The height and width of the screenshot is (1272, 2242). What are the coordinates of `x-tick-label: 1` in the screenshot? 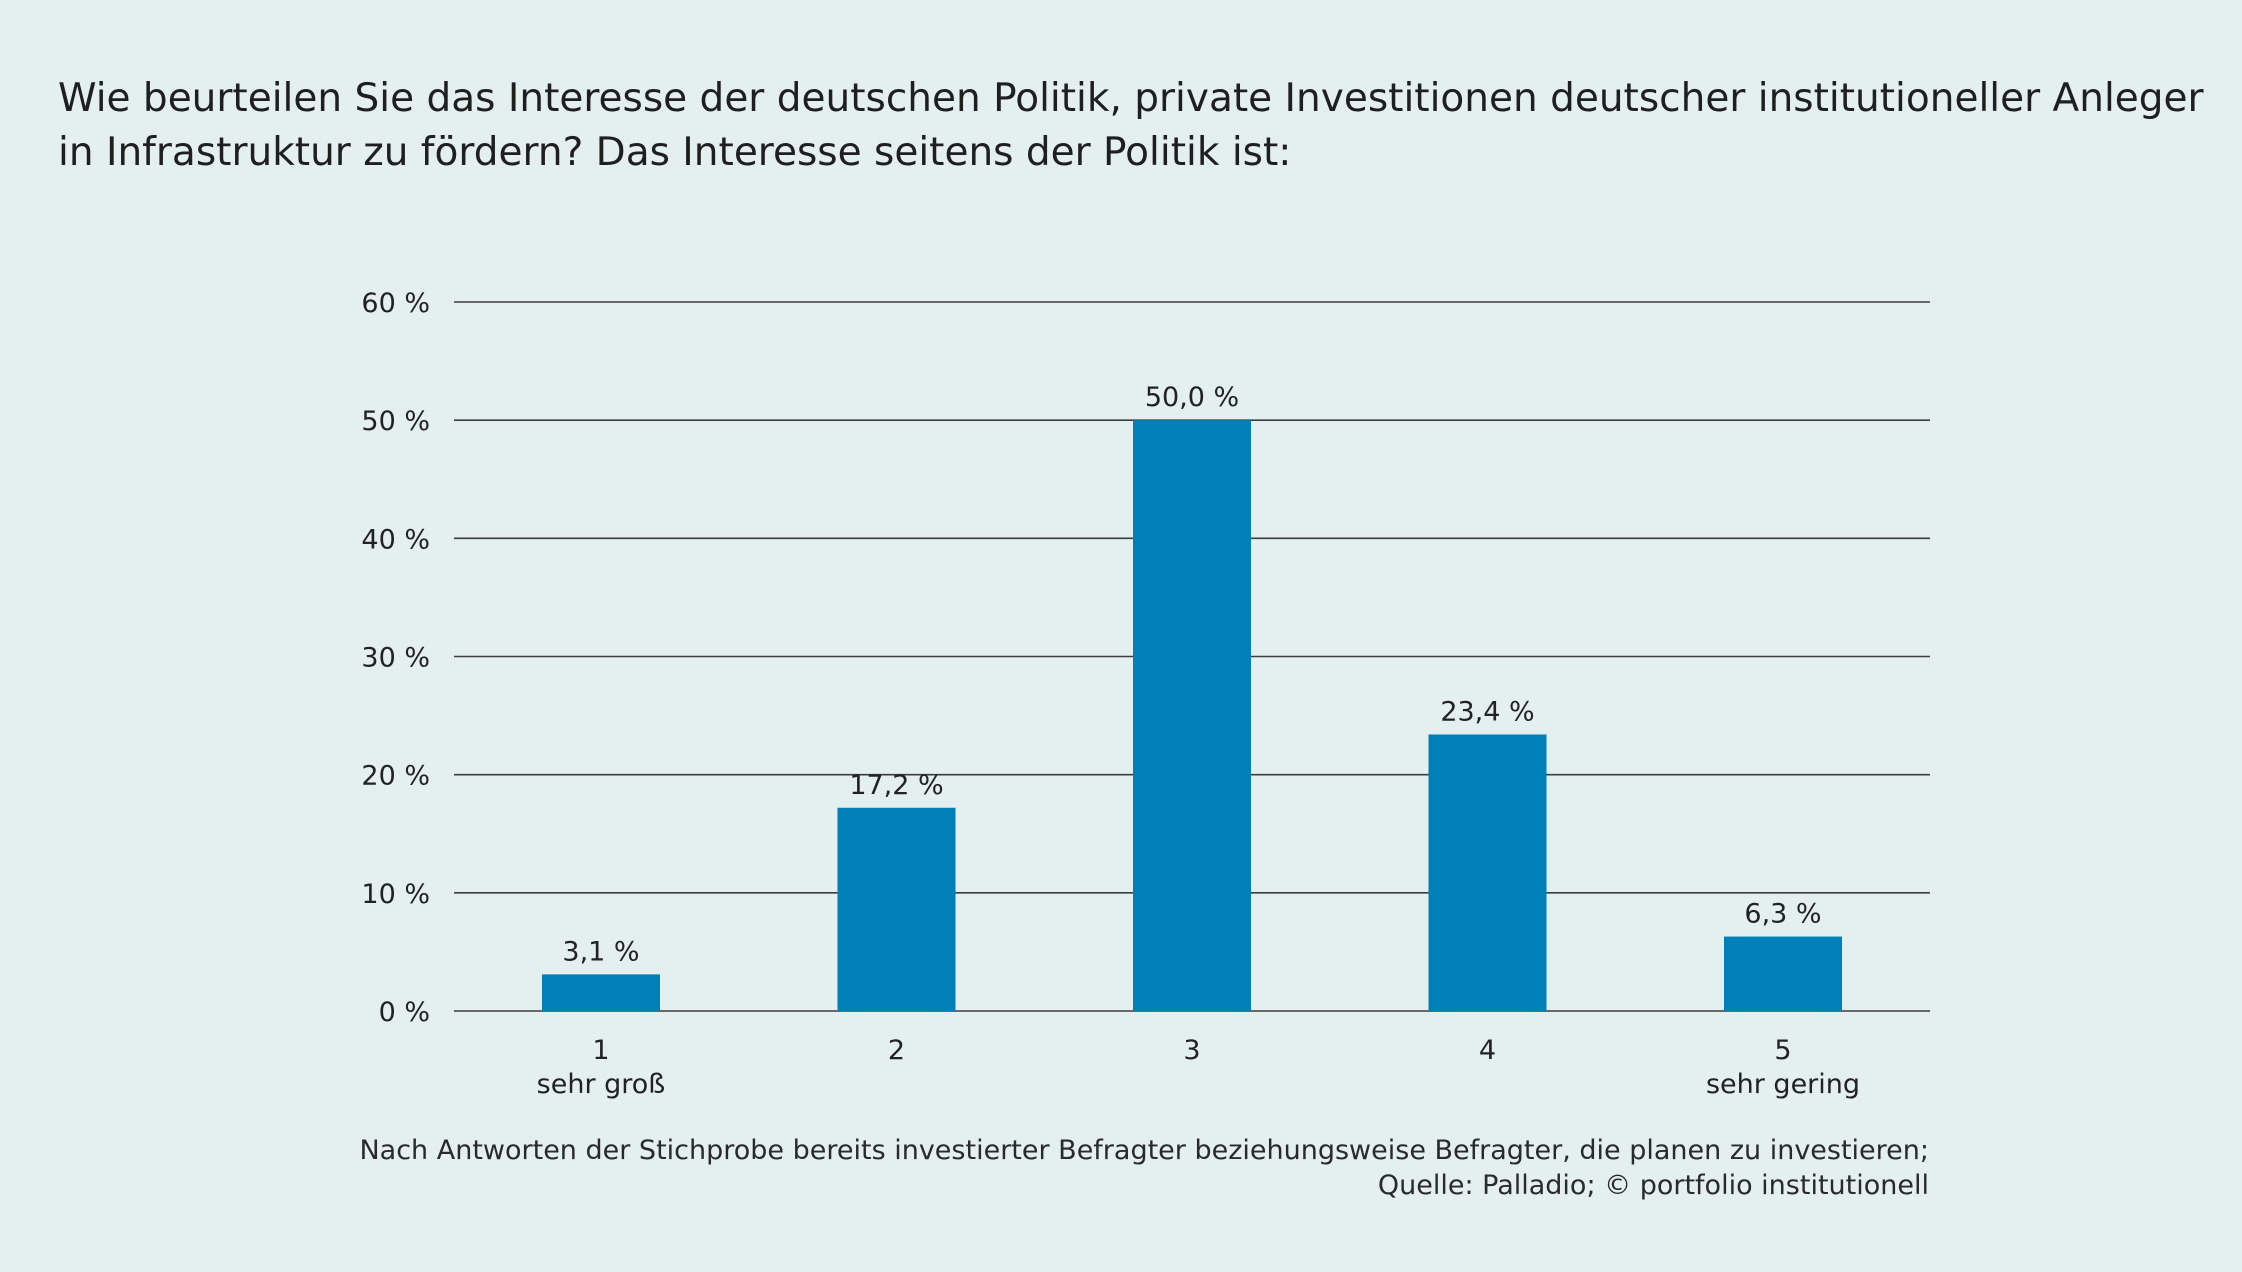 It's located at (600, 1050).